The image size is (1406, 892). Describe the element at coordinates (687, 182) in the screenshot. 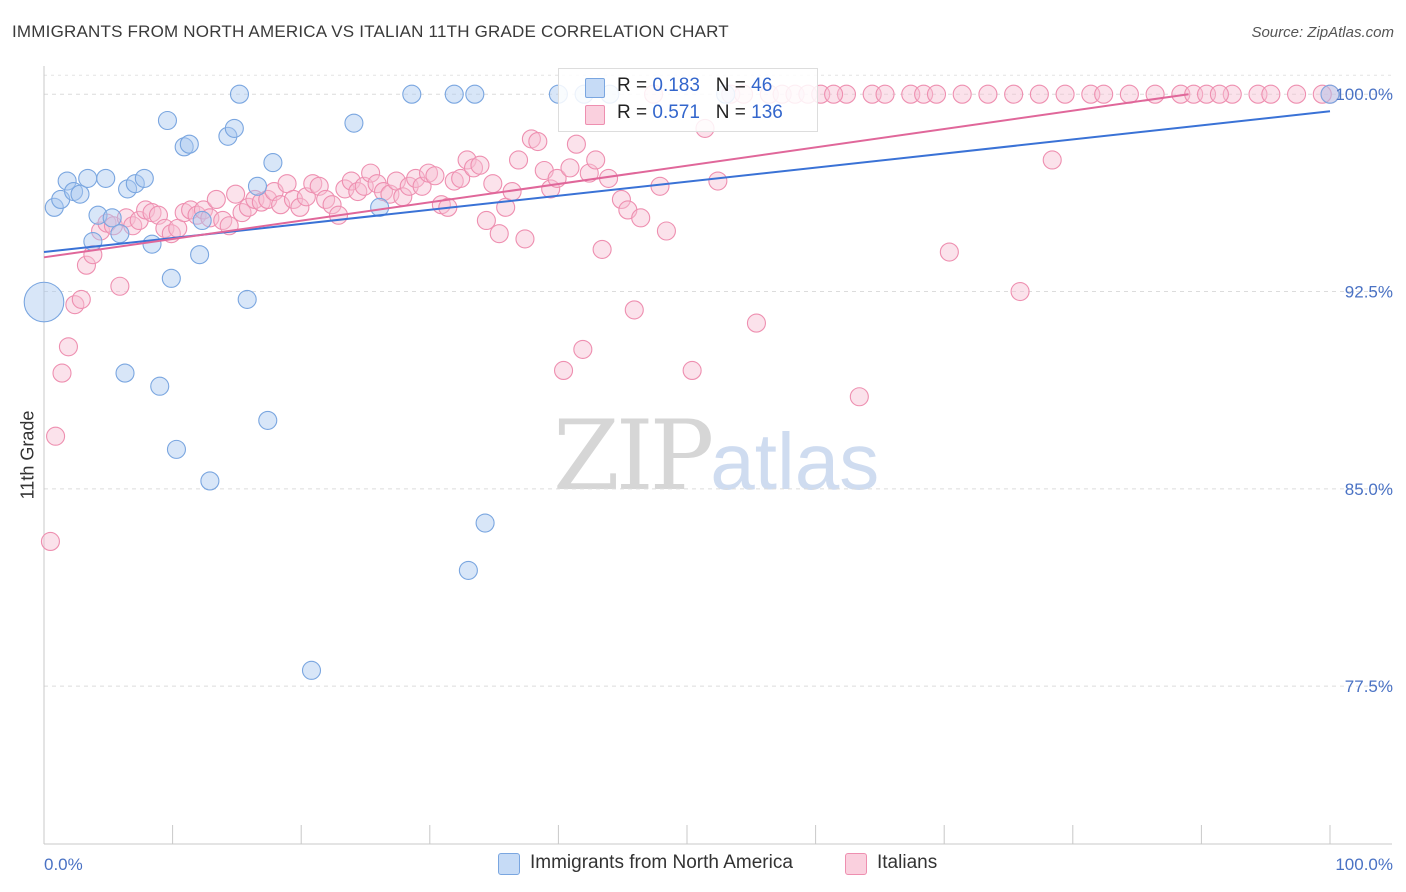

I see `north-america-trend-line` at that location.